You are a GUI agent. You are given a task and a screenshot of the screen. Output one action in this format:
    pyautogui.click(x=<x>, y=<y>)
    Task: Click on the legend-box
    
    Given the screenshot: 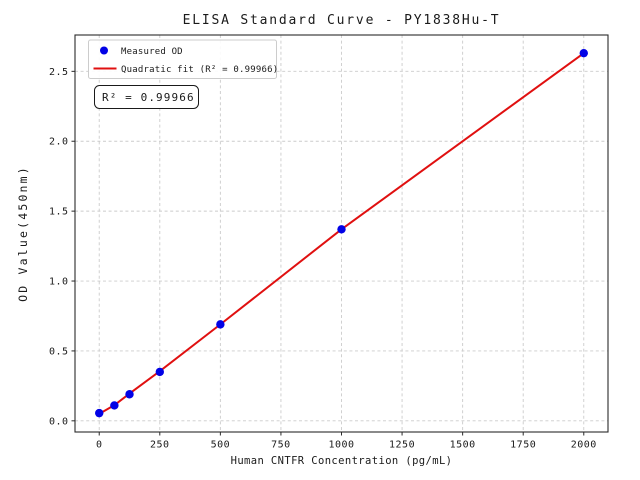 What is the action you would take?
    pyautogui.click(x=182, y=59)
    